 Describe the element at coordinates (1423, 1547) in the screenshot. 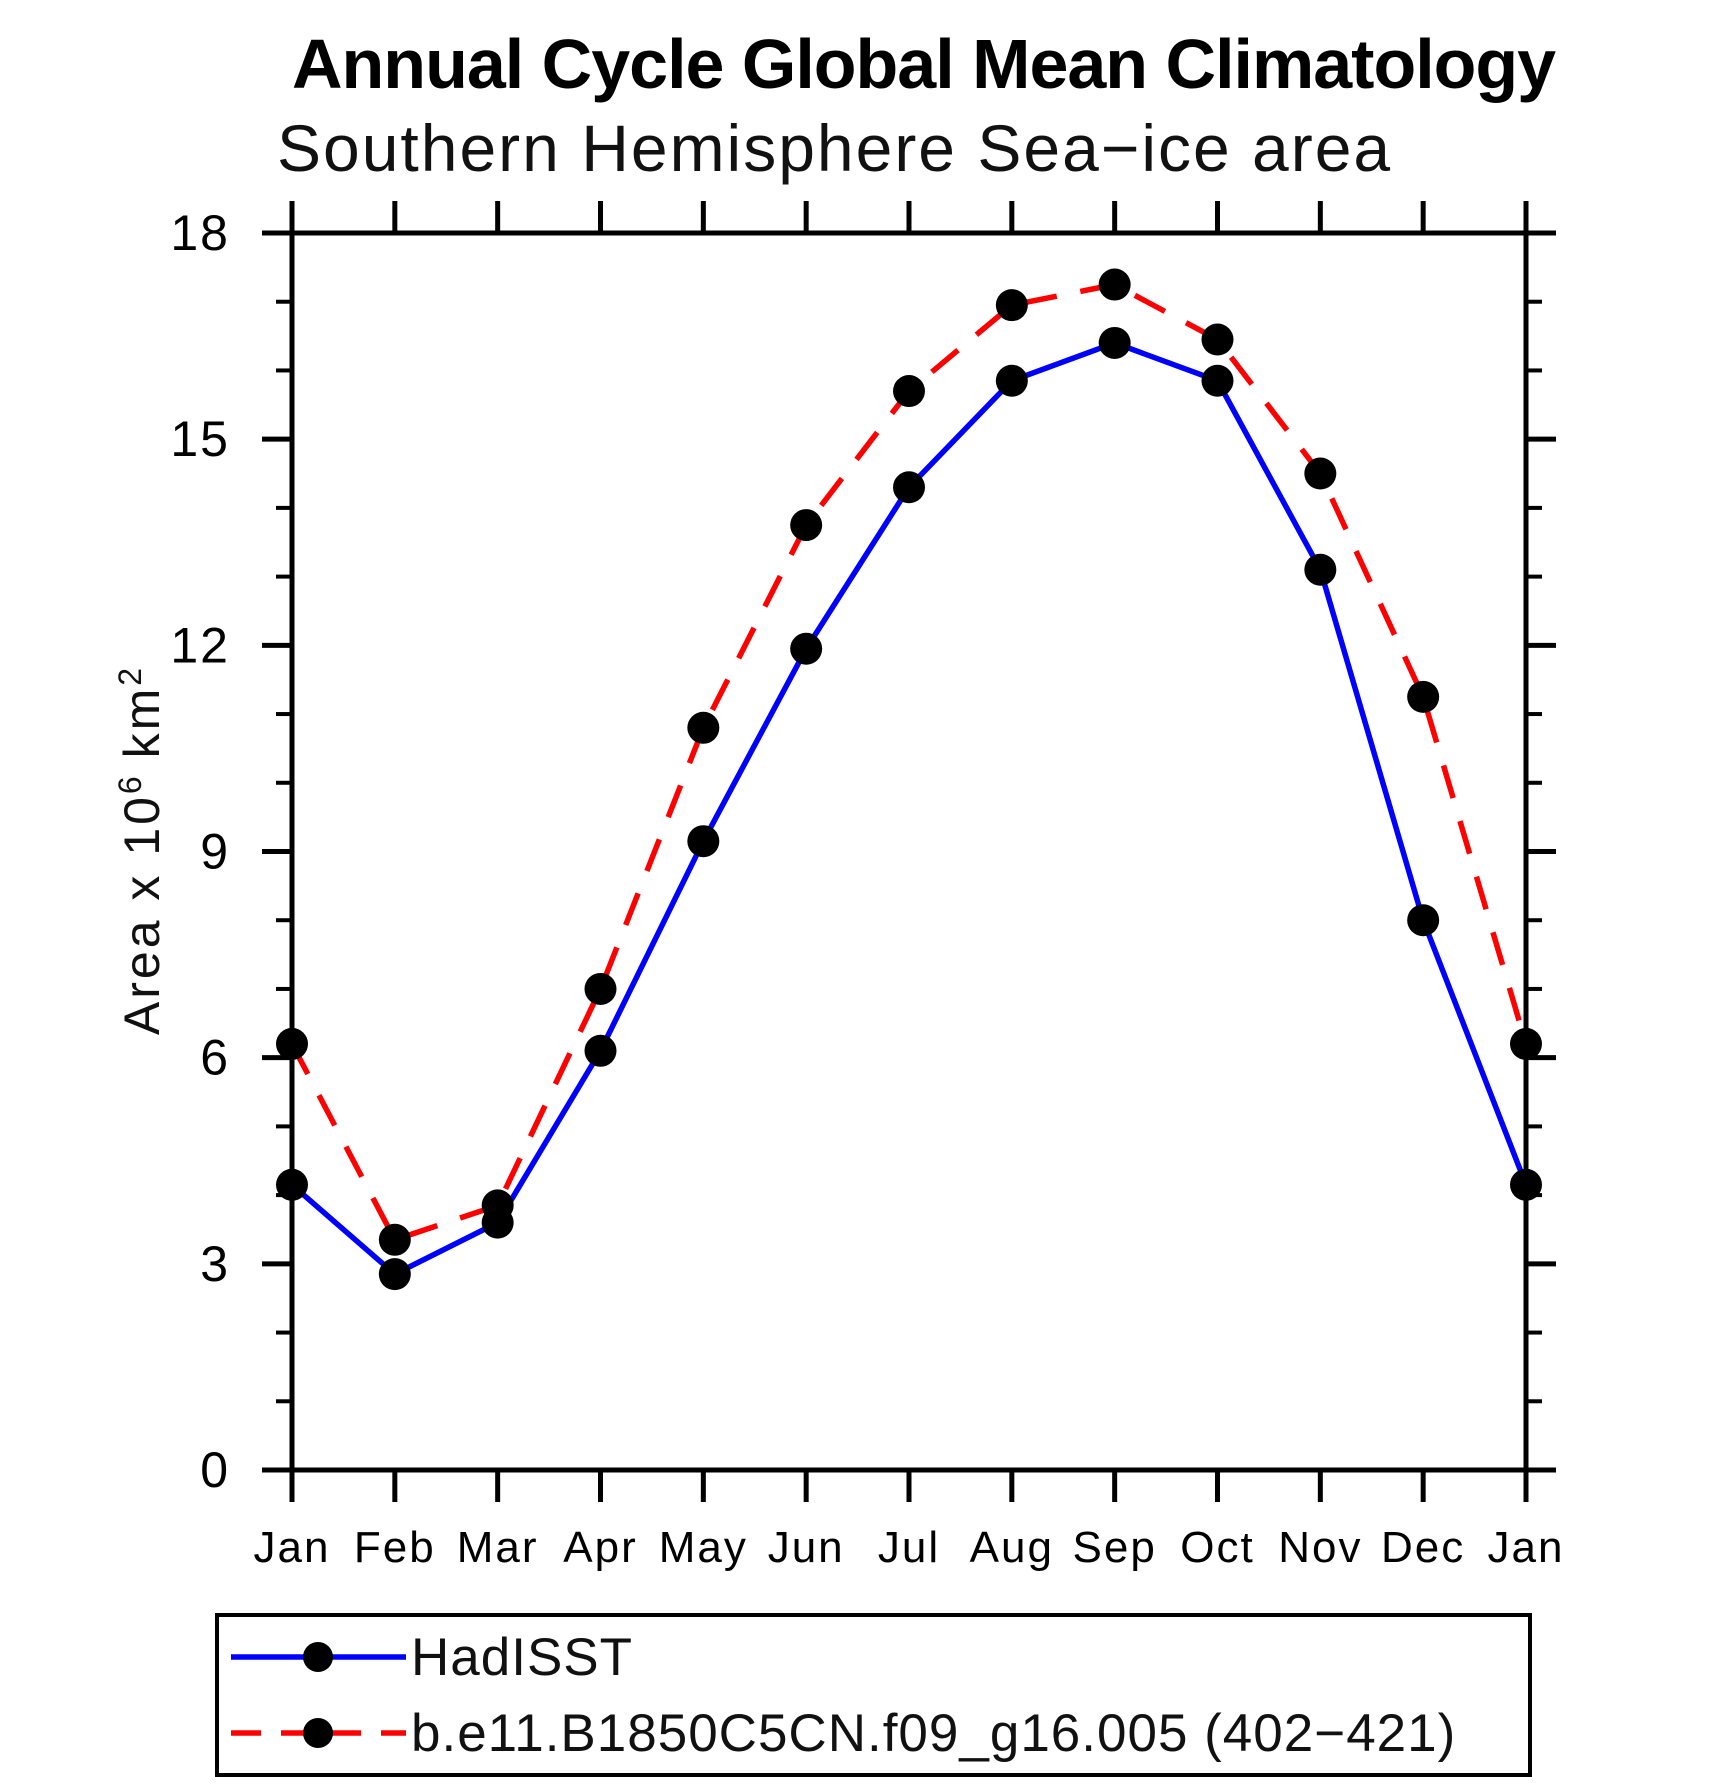

I see `x-tick-label: Dec` at that location.